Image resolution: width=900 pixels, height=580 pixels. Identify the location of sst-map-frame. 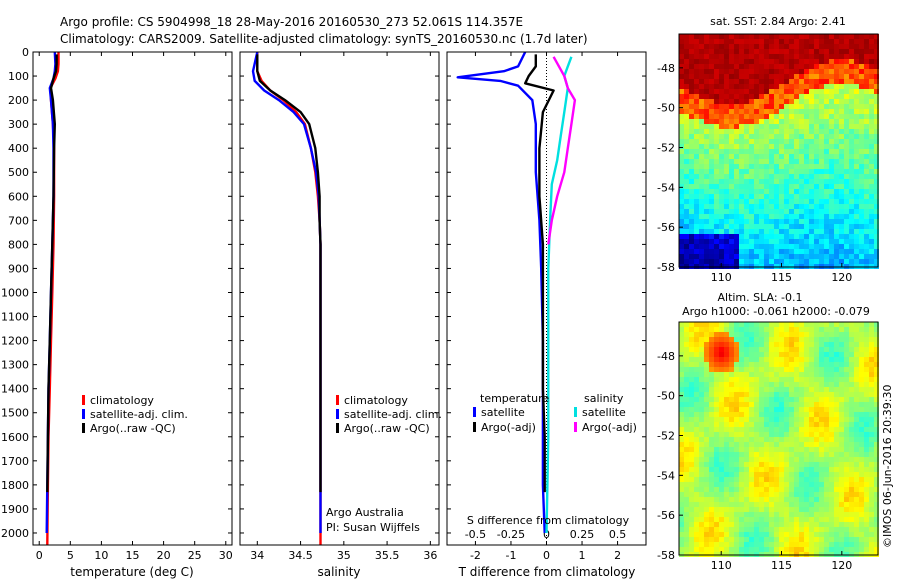
(778, 150).